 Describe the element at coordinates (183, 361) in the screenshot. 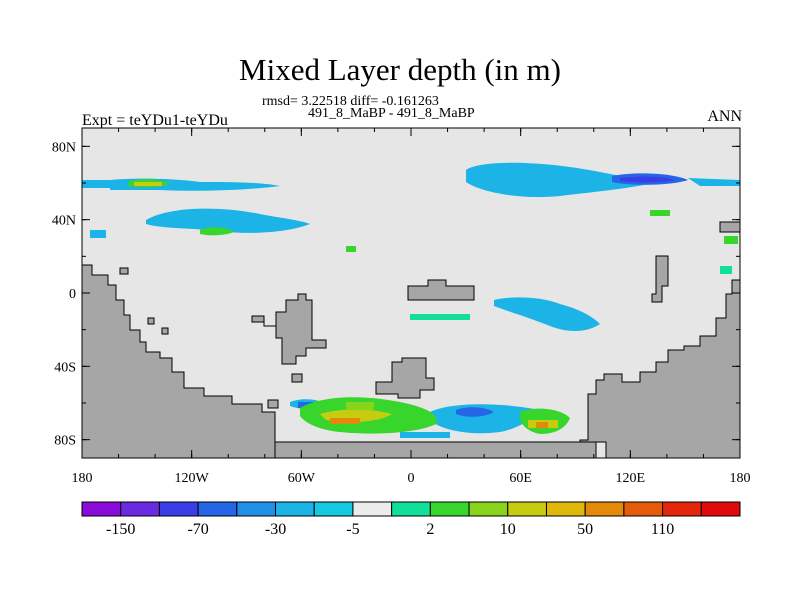

I see `land-americas` at that location.